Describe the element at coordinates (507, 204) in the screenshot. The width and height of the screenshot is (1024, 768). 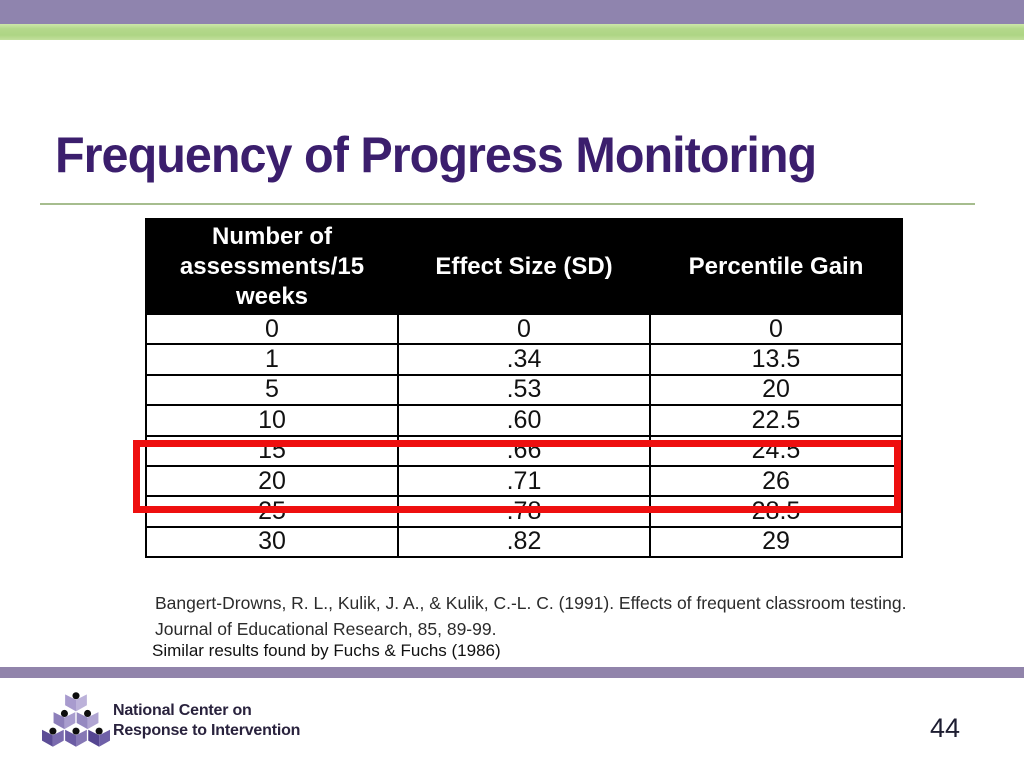
I see `title-divider` at that location.